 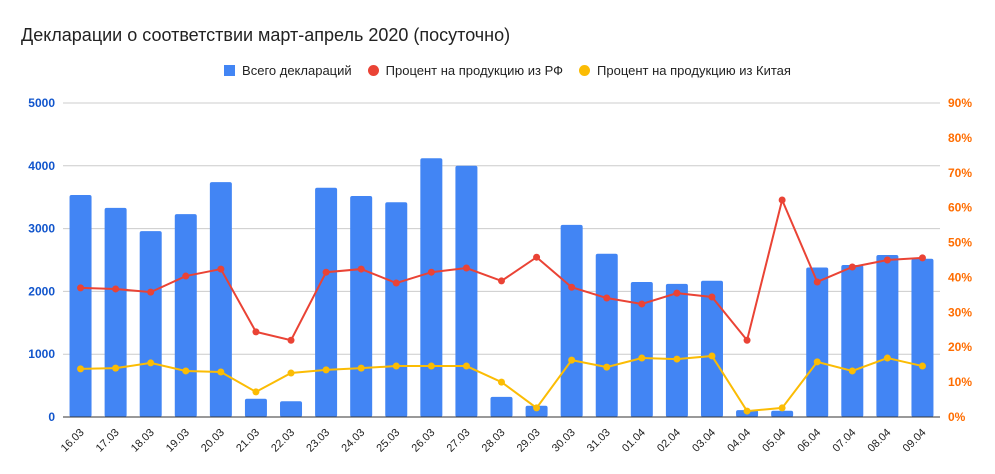 What do you see at coordinates (960, 382) in the screenshot?
I see `y-axis-right-tick: 10%` at bounding box center [960, 382].